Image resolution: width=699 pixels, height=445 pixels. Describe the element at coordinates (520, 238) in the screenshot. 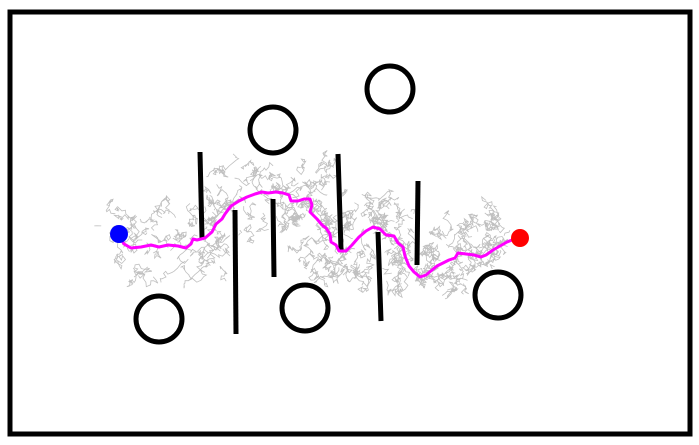

I see `goal-point` at that location.